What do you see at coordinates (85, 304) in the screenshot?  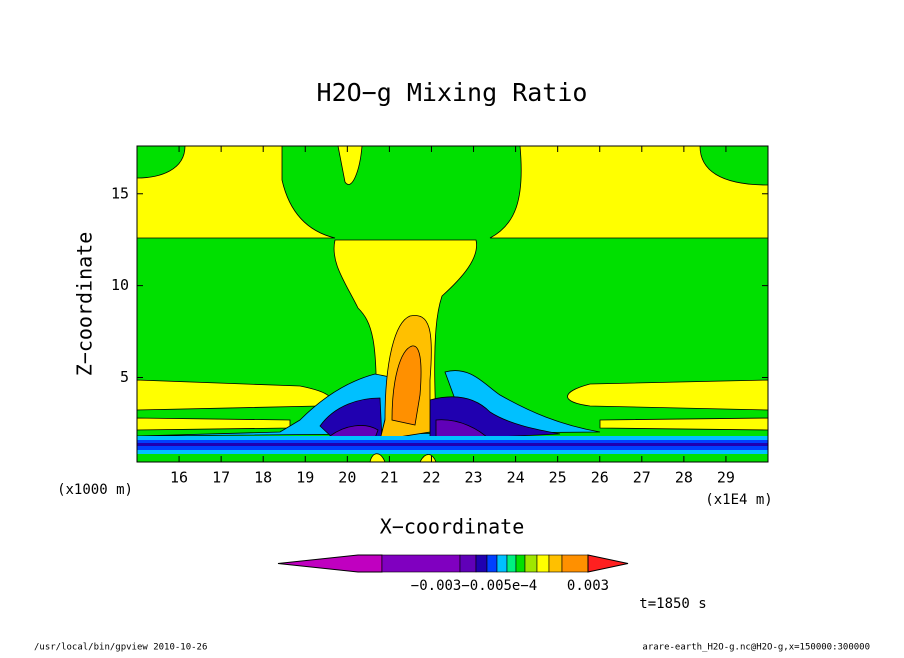 I see `y-axis-label: Z−coordinate` at bounding box center [85, 304].